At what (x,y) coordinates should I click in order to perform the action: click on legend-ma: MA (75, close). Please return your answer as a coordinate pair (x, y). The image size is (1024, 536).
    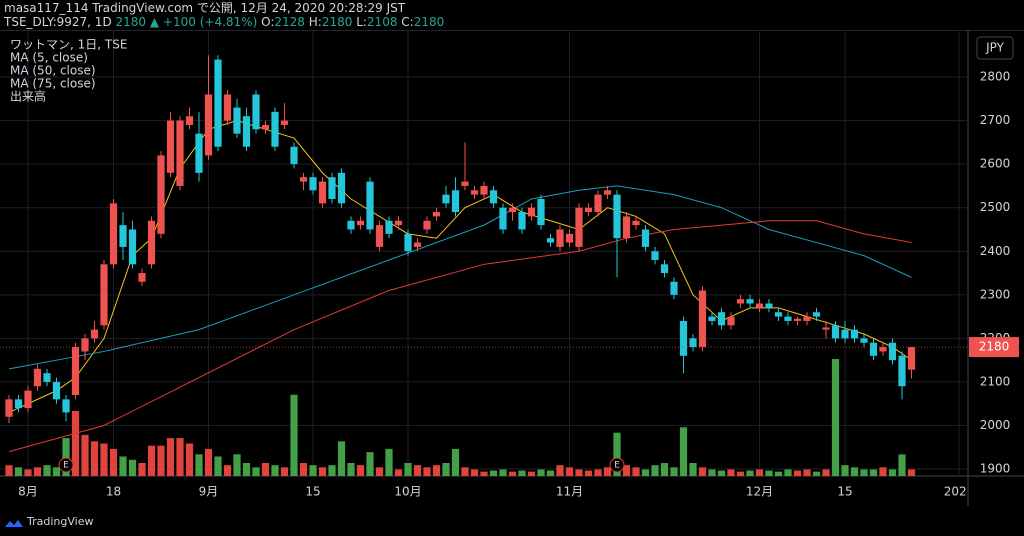
    Looking at the image, I should click on (53, 84).